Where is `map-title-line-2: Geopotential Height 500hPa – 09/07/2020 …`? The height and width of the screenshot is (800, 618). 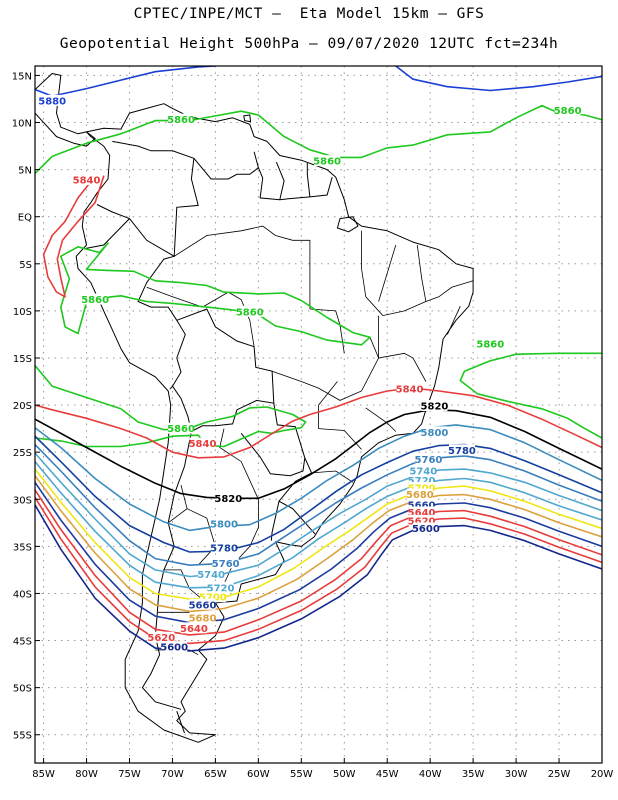 map-title-line-2: Geopotential Height 500hPa – 09/07/2020 … is located at coordinates (309, 44).